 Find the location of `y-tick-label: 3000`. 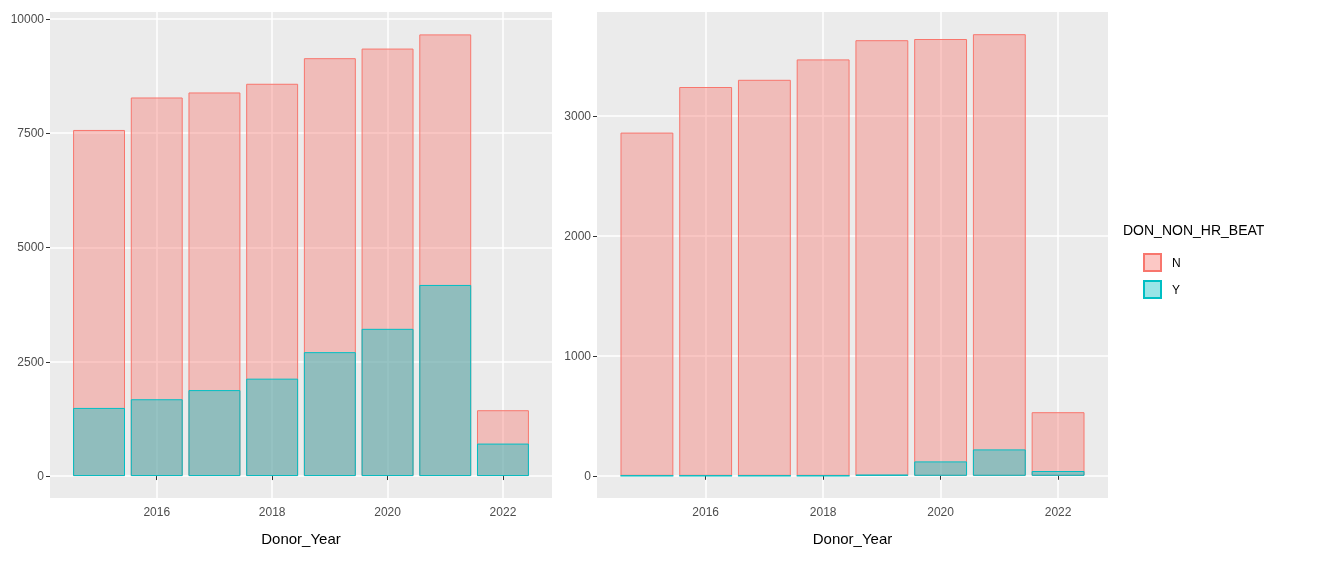

y-tick-label: 3000 is located at coordinates (578, 115).